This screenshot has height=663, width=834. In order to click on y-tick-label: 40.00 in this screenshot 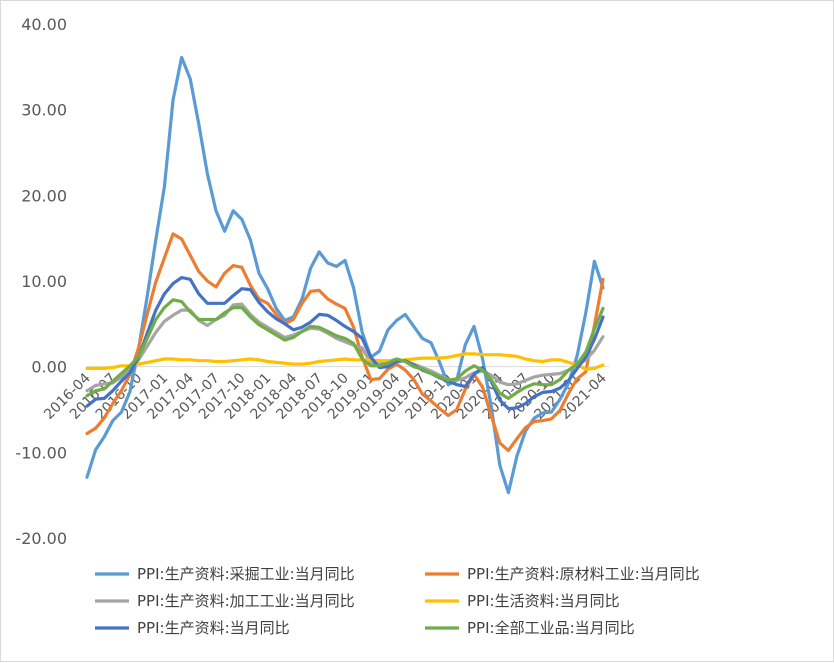, I will do `click(44, 24)`.